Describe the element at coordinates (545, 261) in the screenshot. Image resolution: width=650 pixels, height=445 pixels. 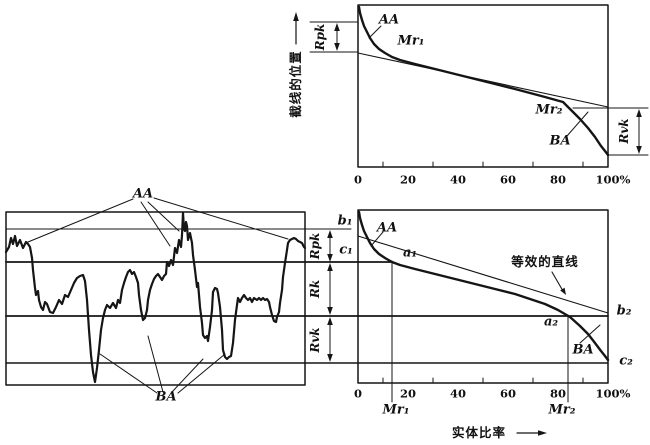
I see `equivalent-line-label: 等效的直线` at that location.